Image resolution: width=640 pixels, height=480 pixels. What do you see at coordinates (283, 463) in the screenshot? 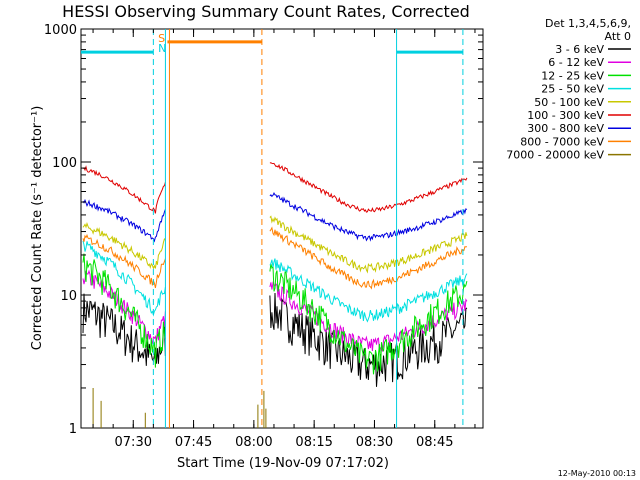
I see `x-axis-label: Start Time (19-Nov-09 07:17:02)` at bounding box center [283, 463].